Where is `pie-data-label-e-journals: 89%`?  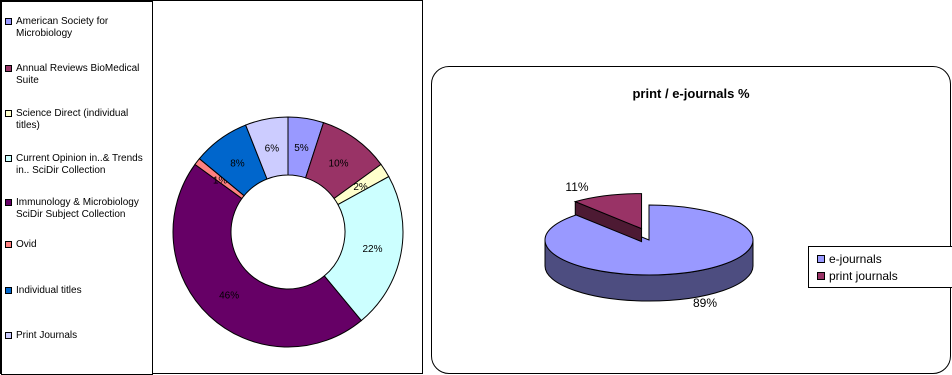 pie-data-label-e-journals: 89% is located at coordinates (705, 303).